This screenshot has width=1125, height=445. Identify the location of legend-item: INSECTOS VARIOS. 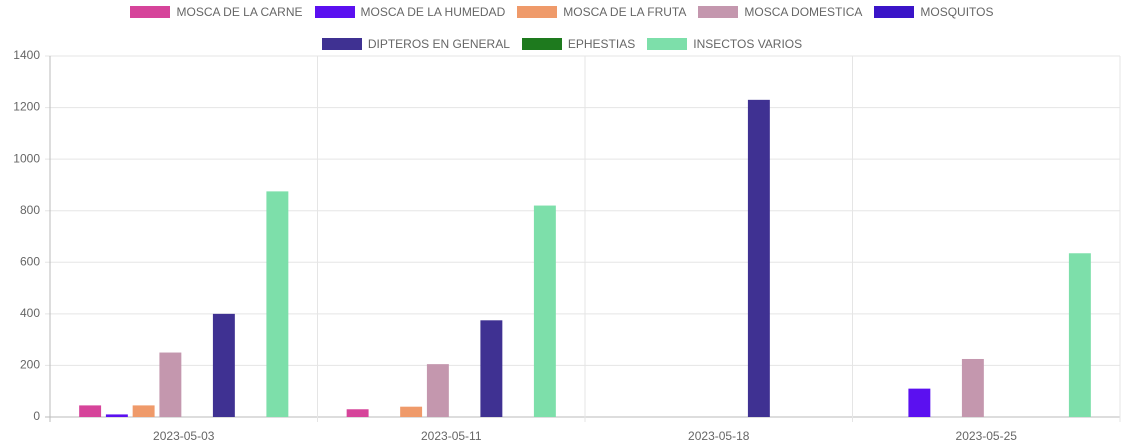
(724, 44).